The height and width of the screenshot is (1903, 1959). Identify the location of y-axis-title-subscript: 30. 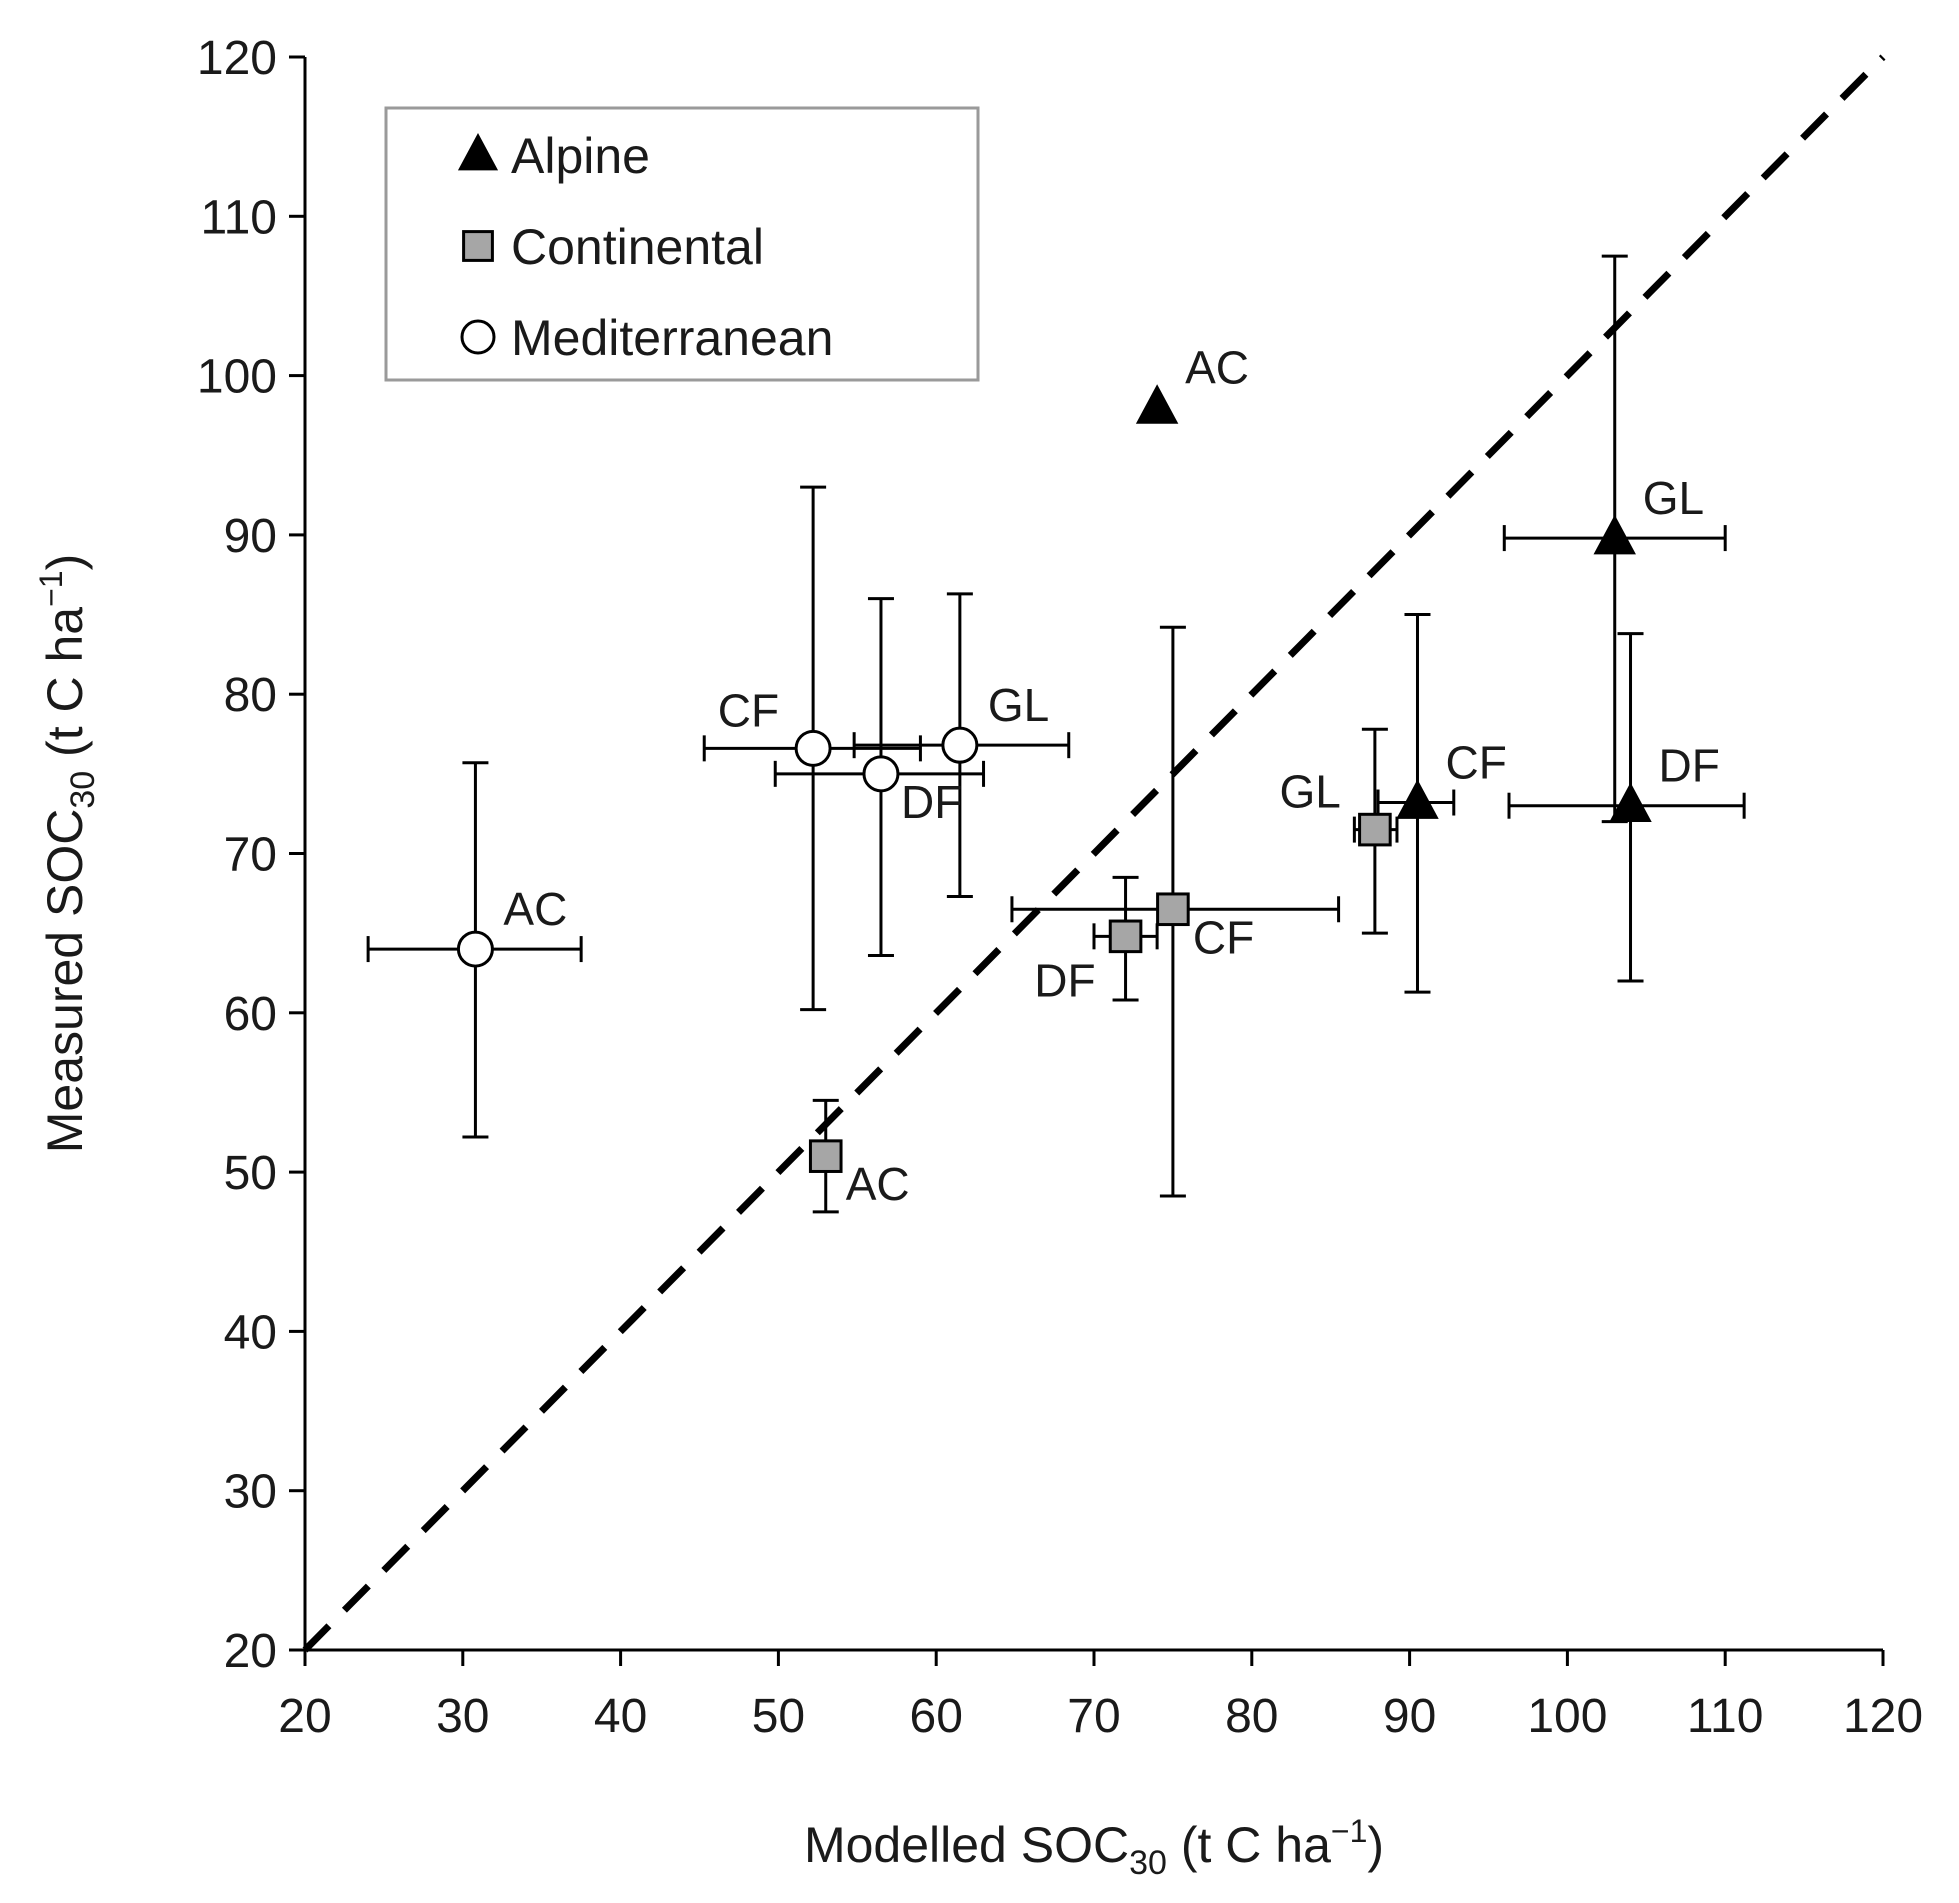
(83, 790).